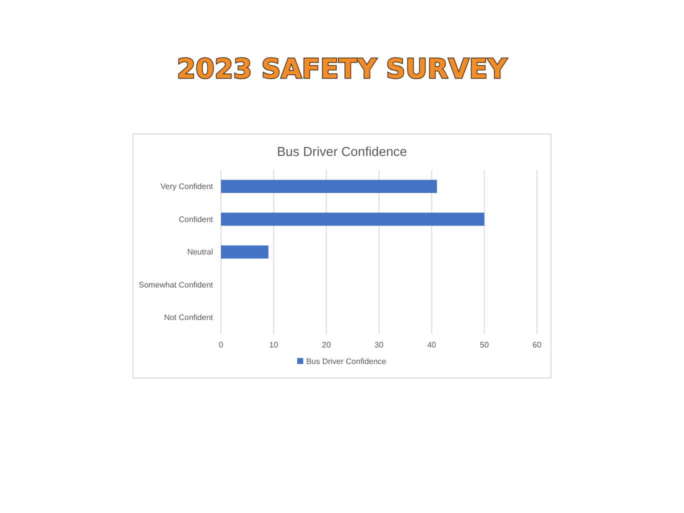  Describe the element at coordinates (176, 285) in the screenshot. I see `y-tick-label: Somewhat Confident` at that location.